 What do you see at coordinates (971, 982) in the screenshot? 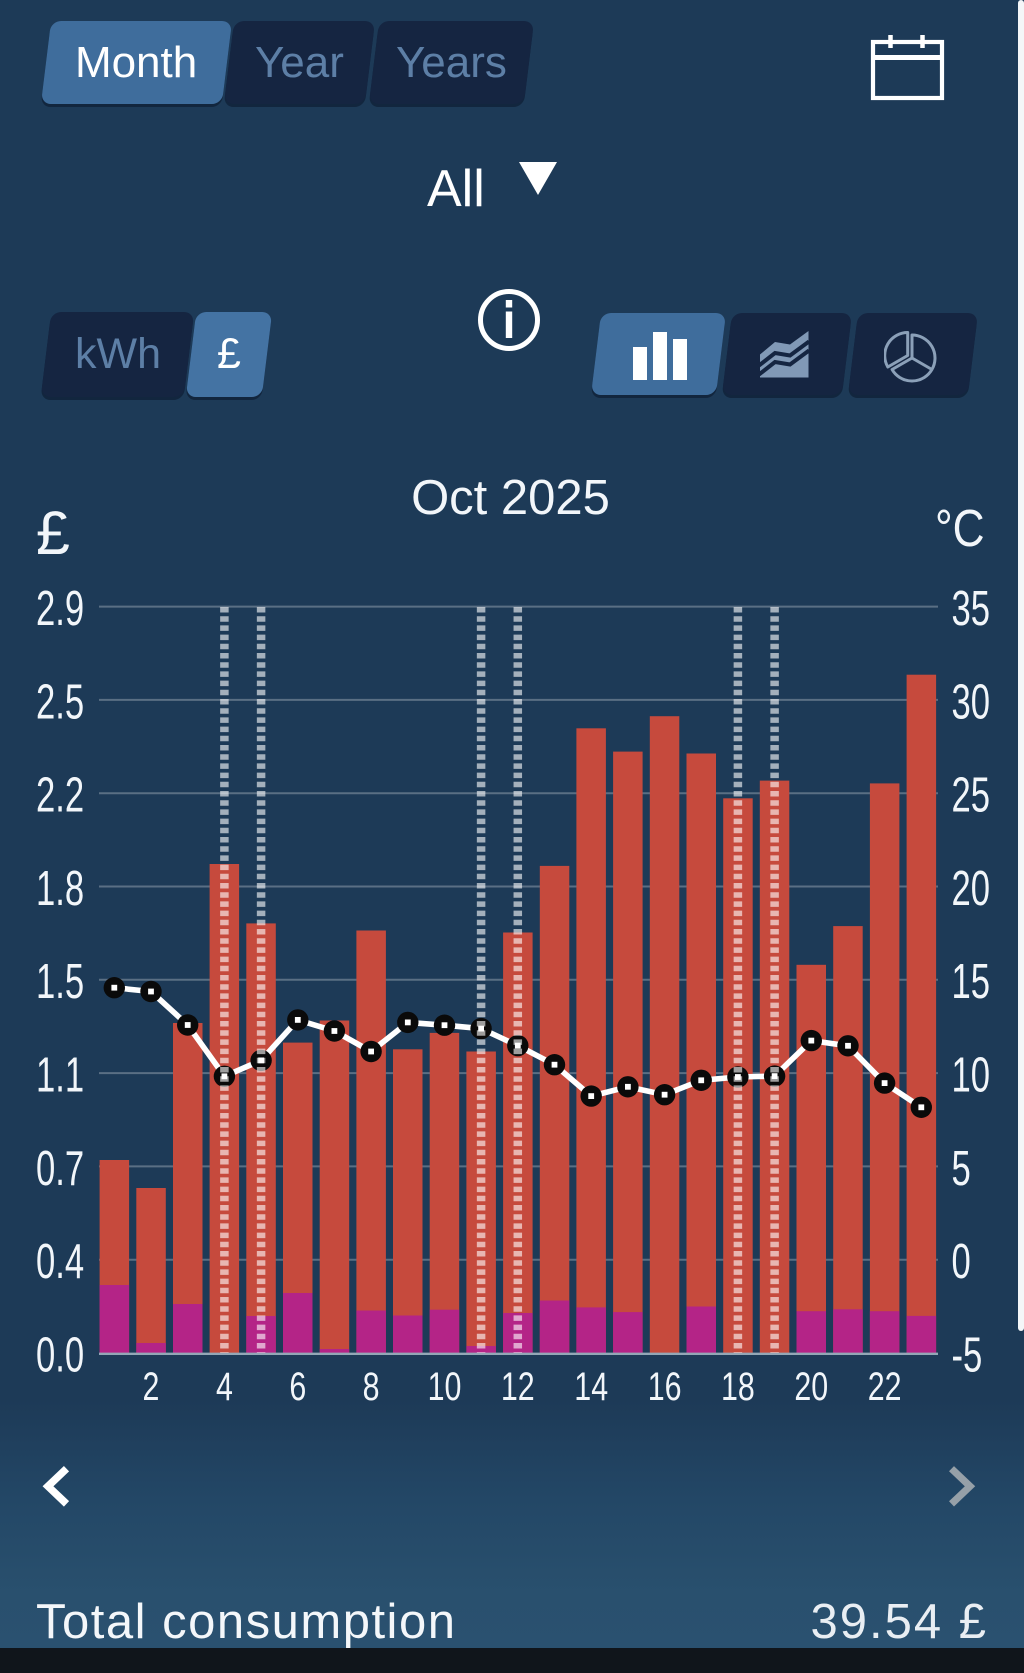
I see `svg-text: 15` at bounding box center [971, 982].